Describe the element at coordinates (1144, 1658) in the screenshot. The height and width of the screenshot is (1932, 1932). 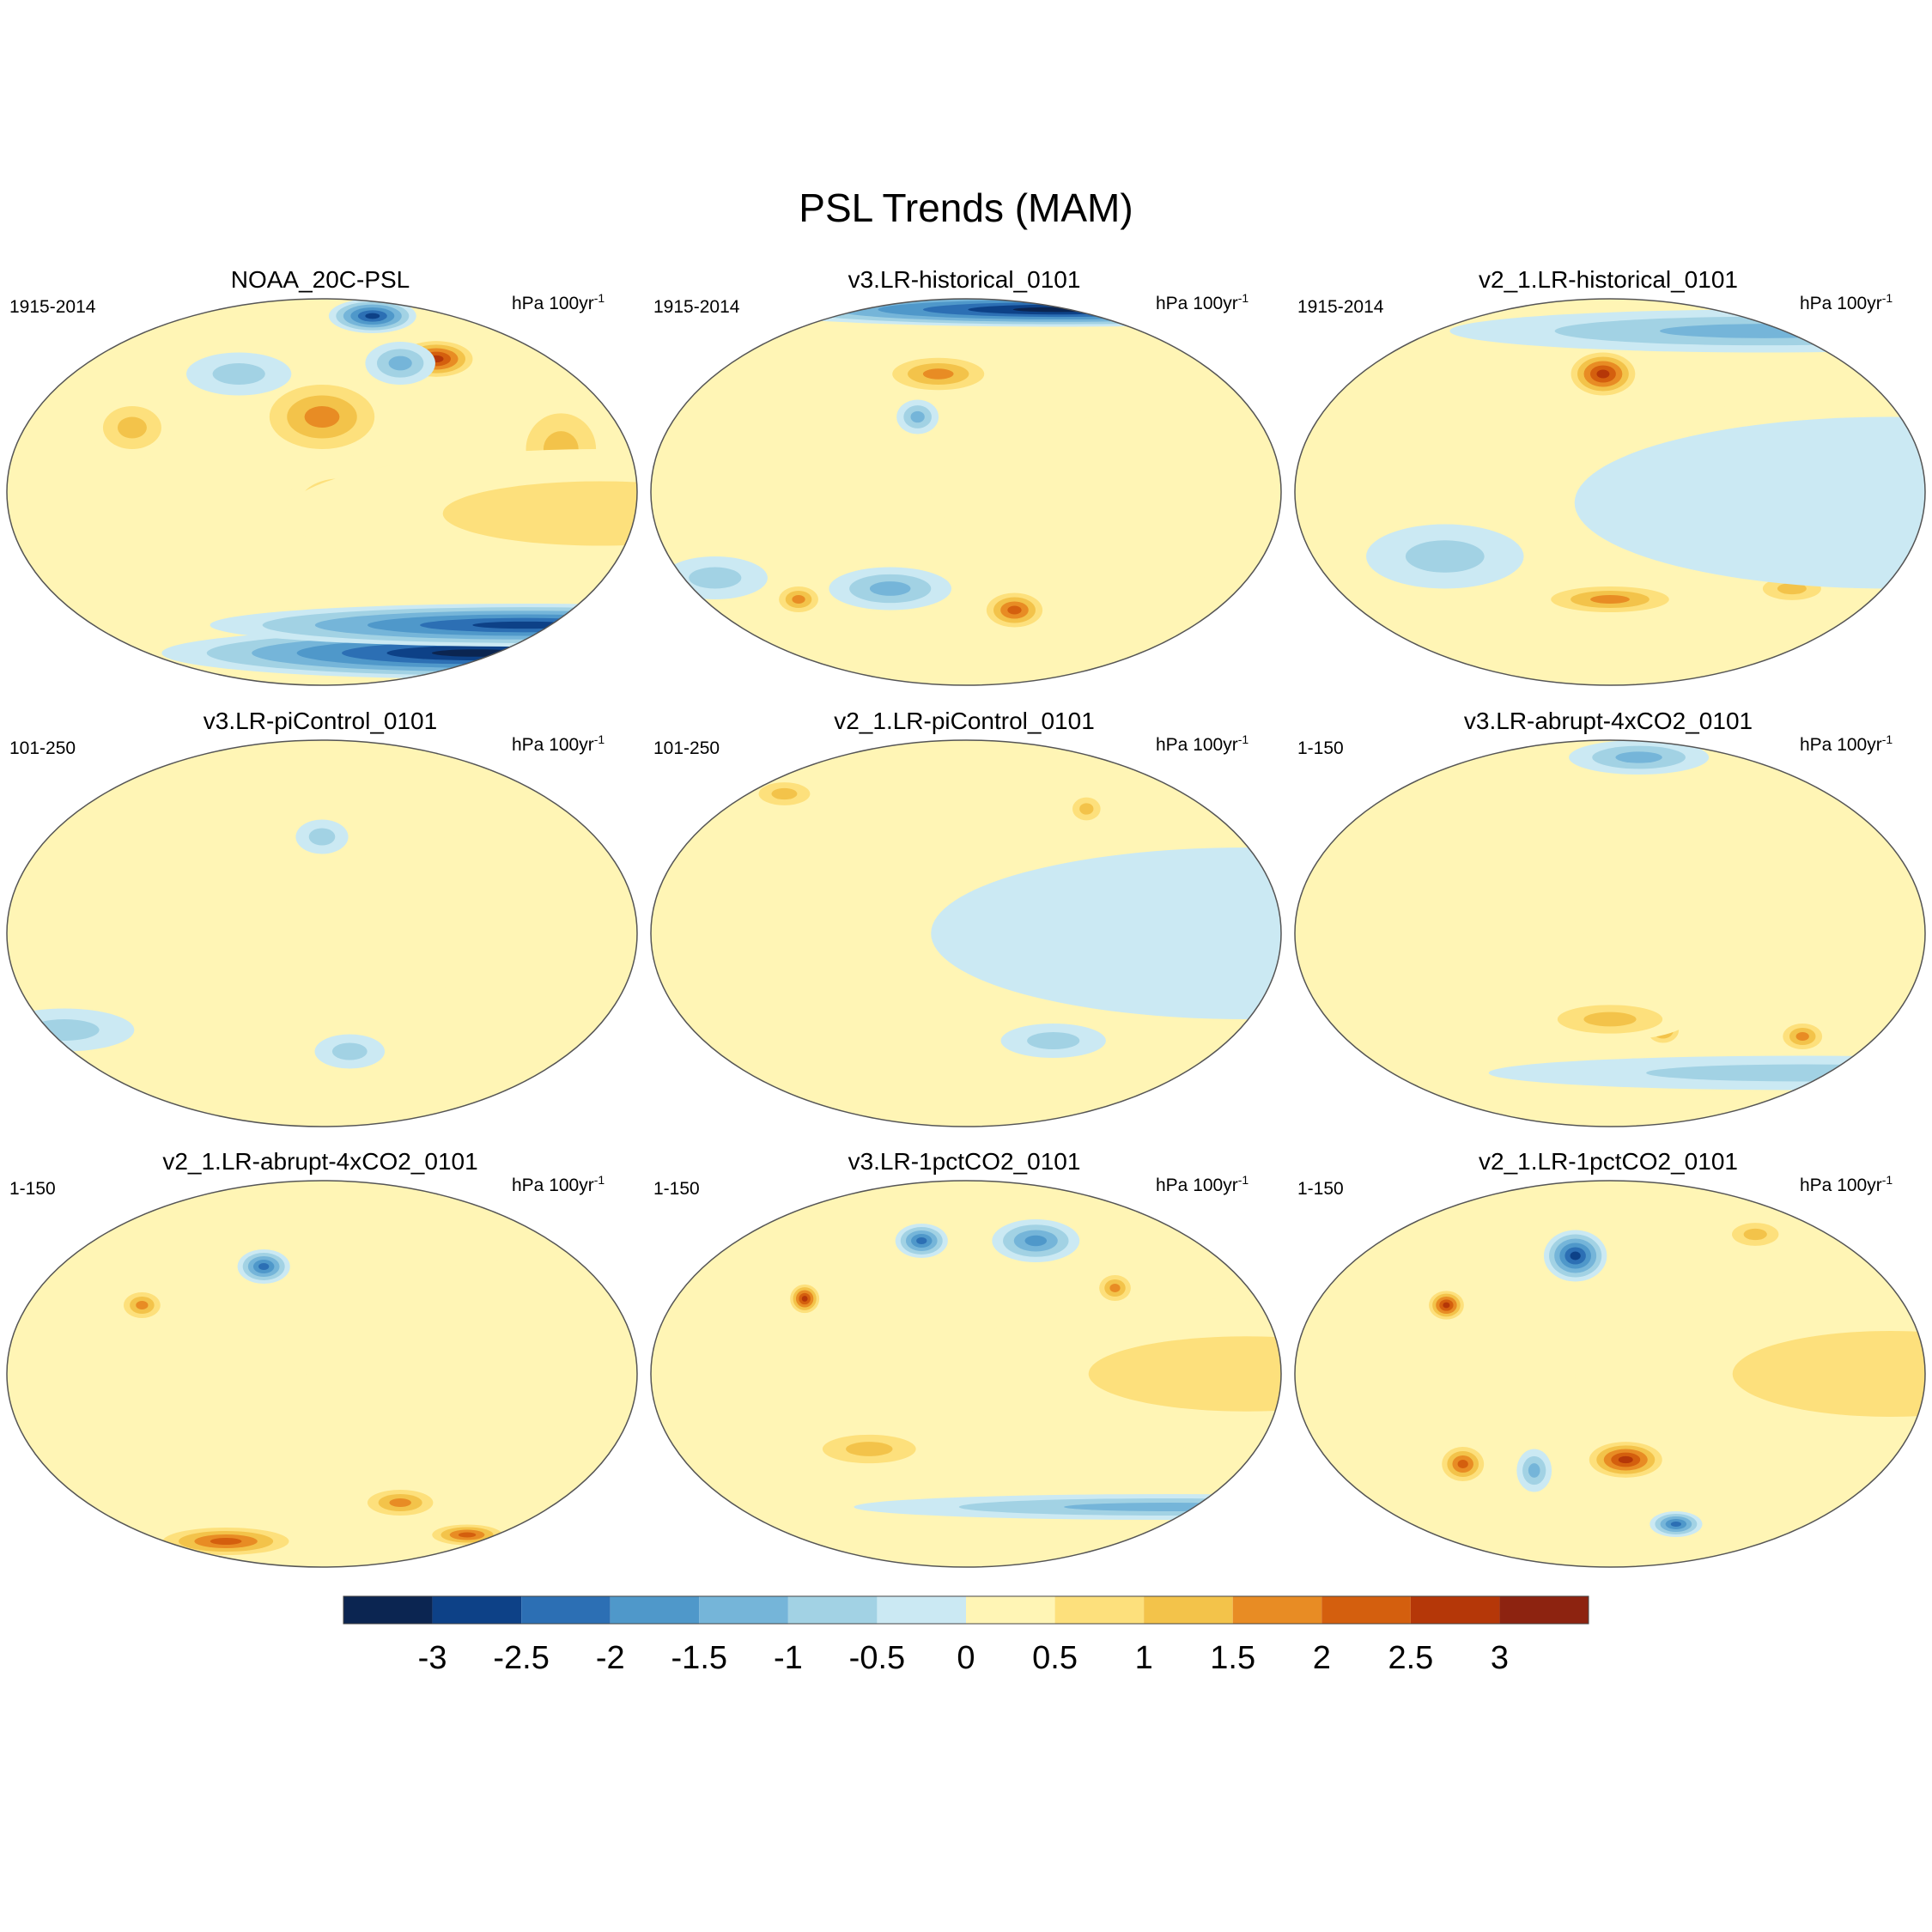
I see `colorbar-tick-label: 1` at that location.